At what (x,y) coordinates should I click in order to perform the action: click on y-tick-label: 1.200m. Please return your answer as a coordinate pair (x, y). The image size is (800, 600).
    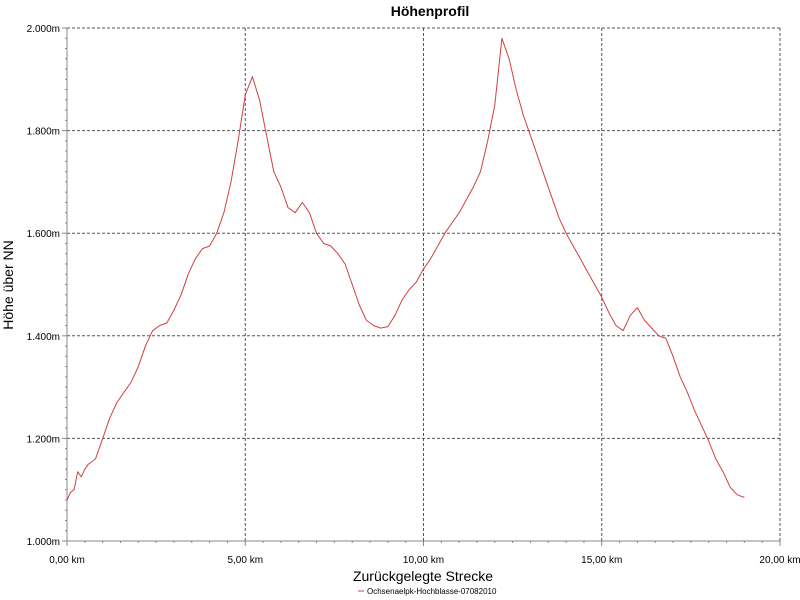
    Looking at the image, I should click on (43, 439).